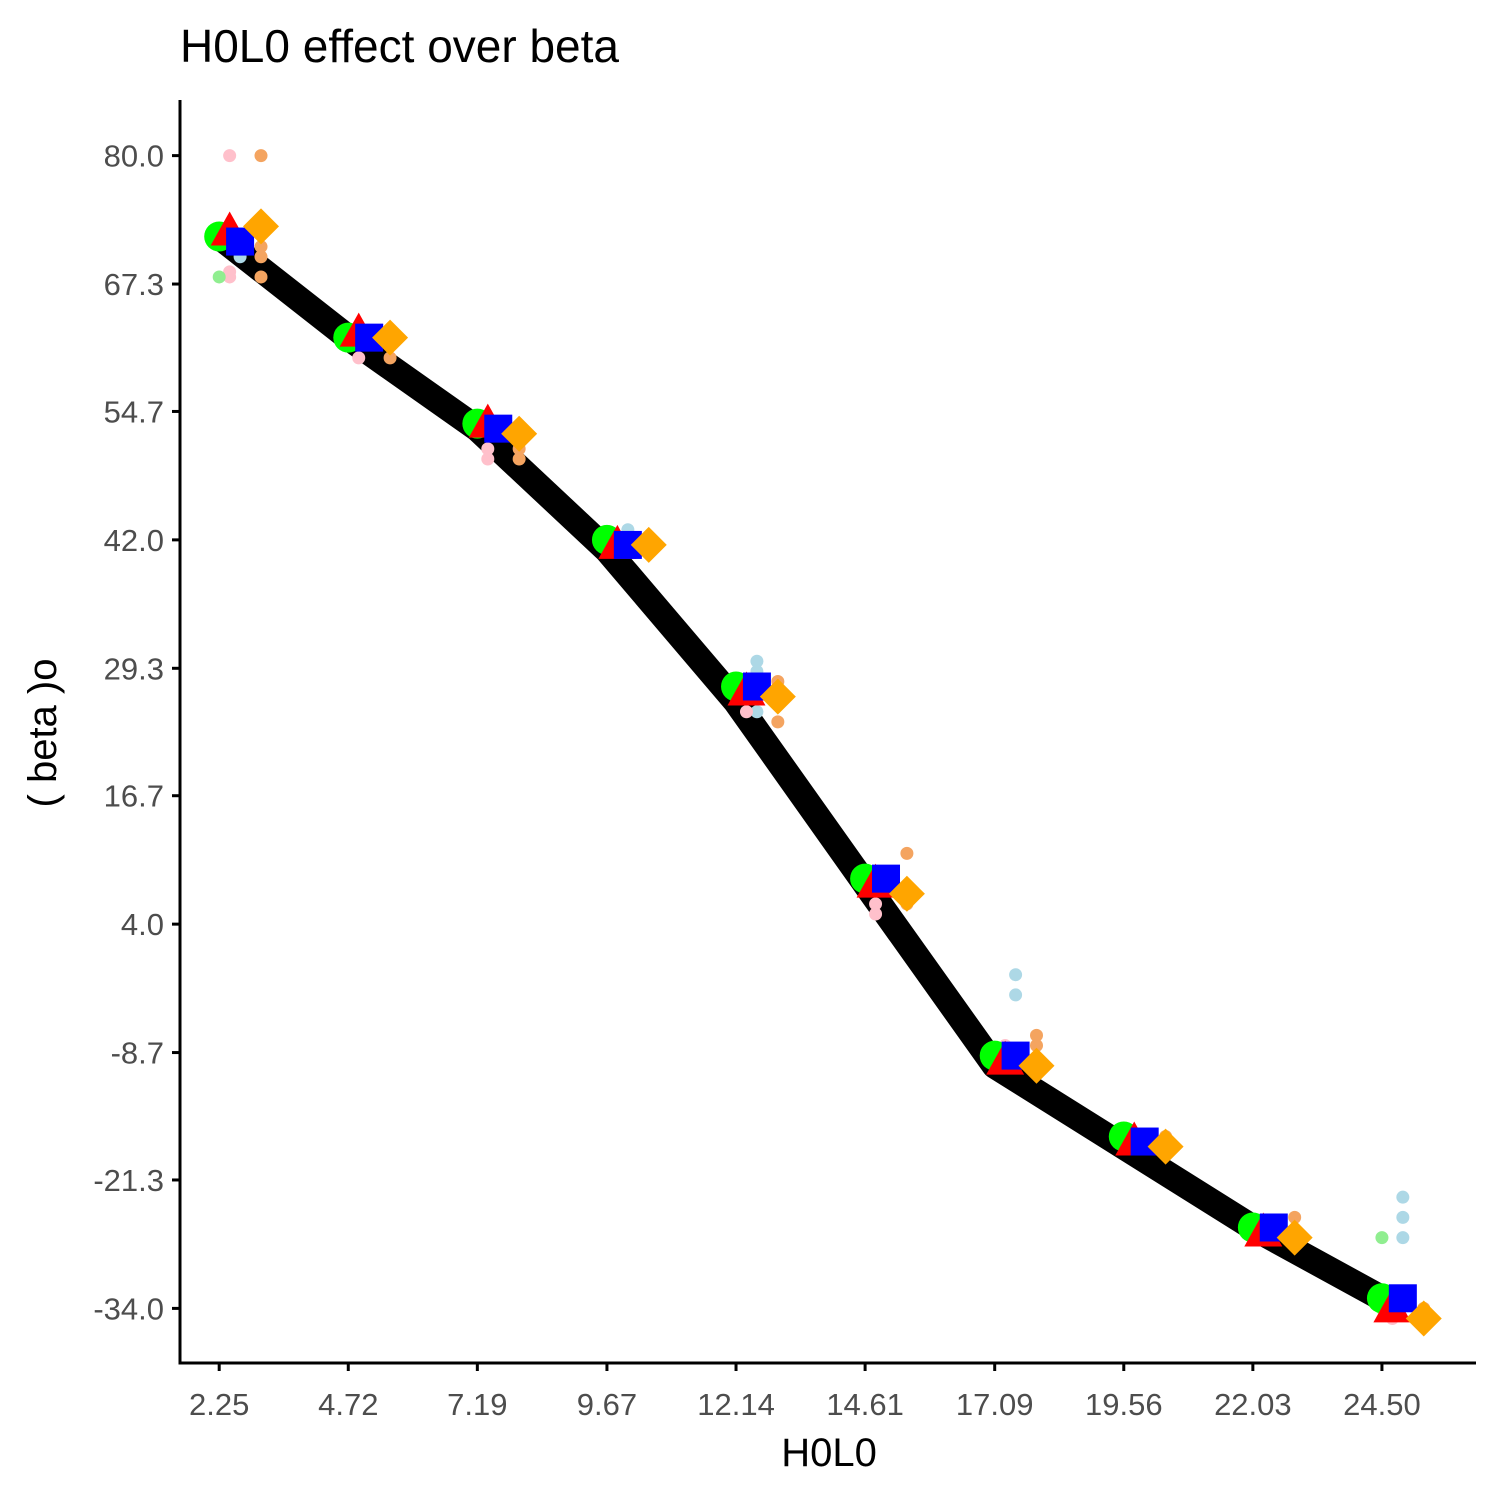  What do you see at coordinates (865, 1404) in the screenshot?
I see `x-tick-label: 14.61` at bounding box center [865, 1404].